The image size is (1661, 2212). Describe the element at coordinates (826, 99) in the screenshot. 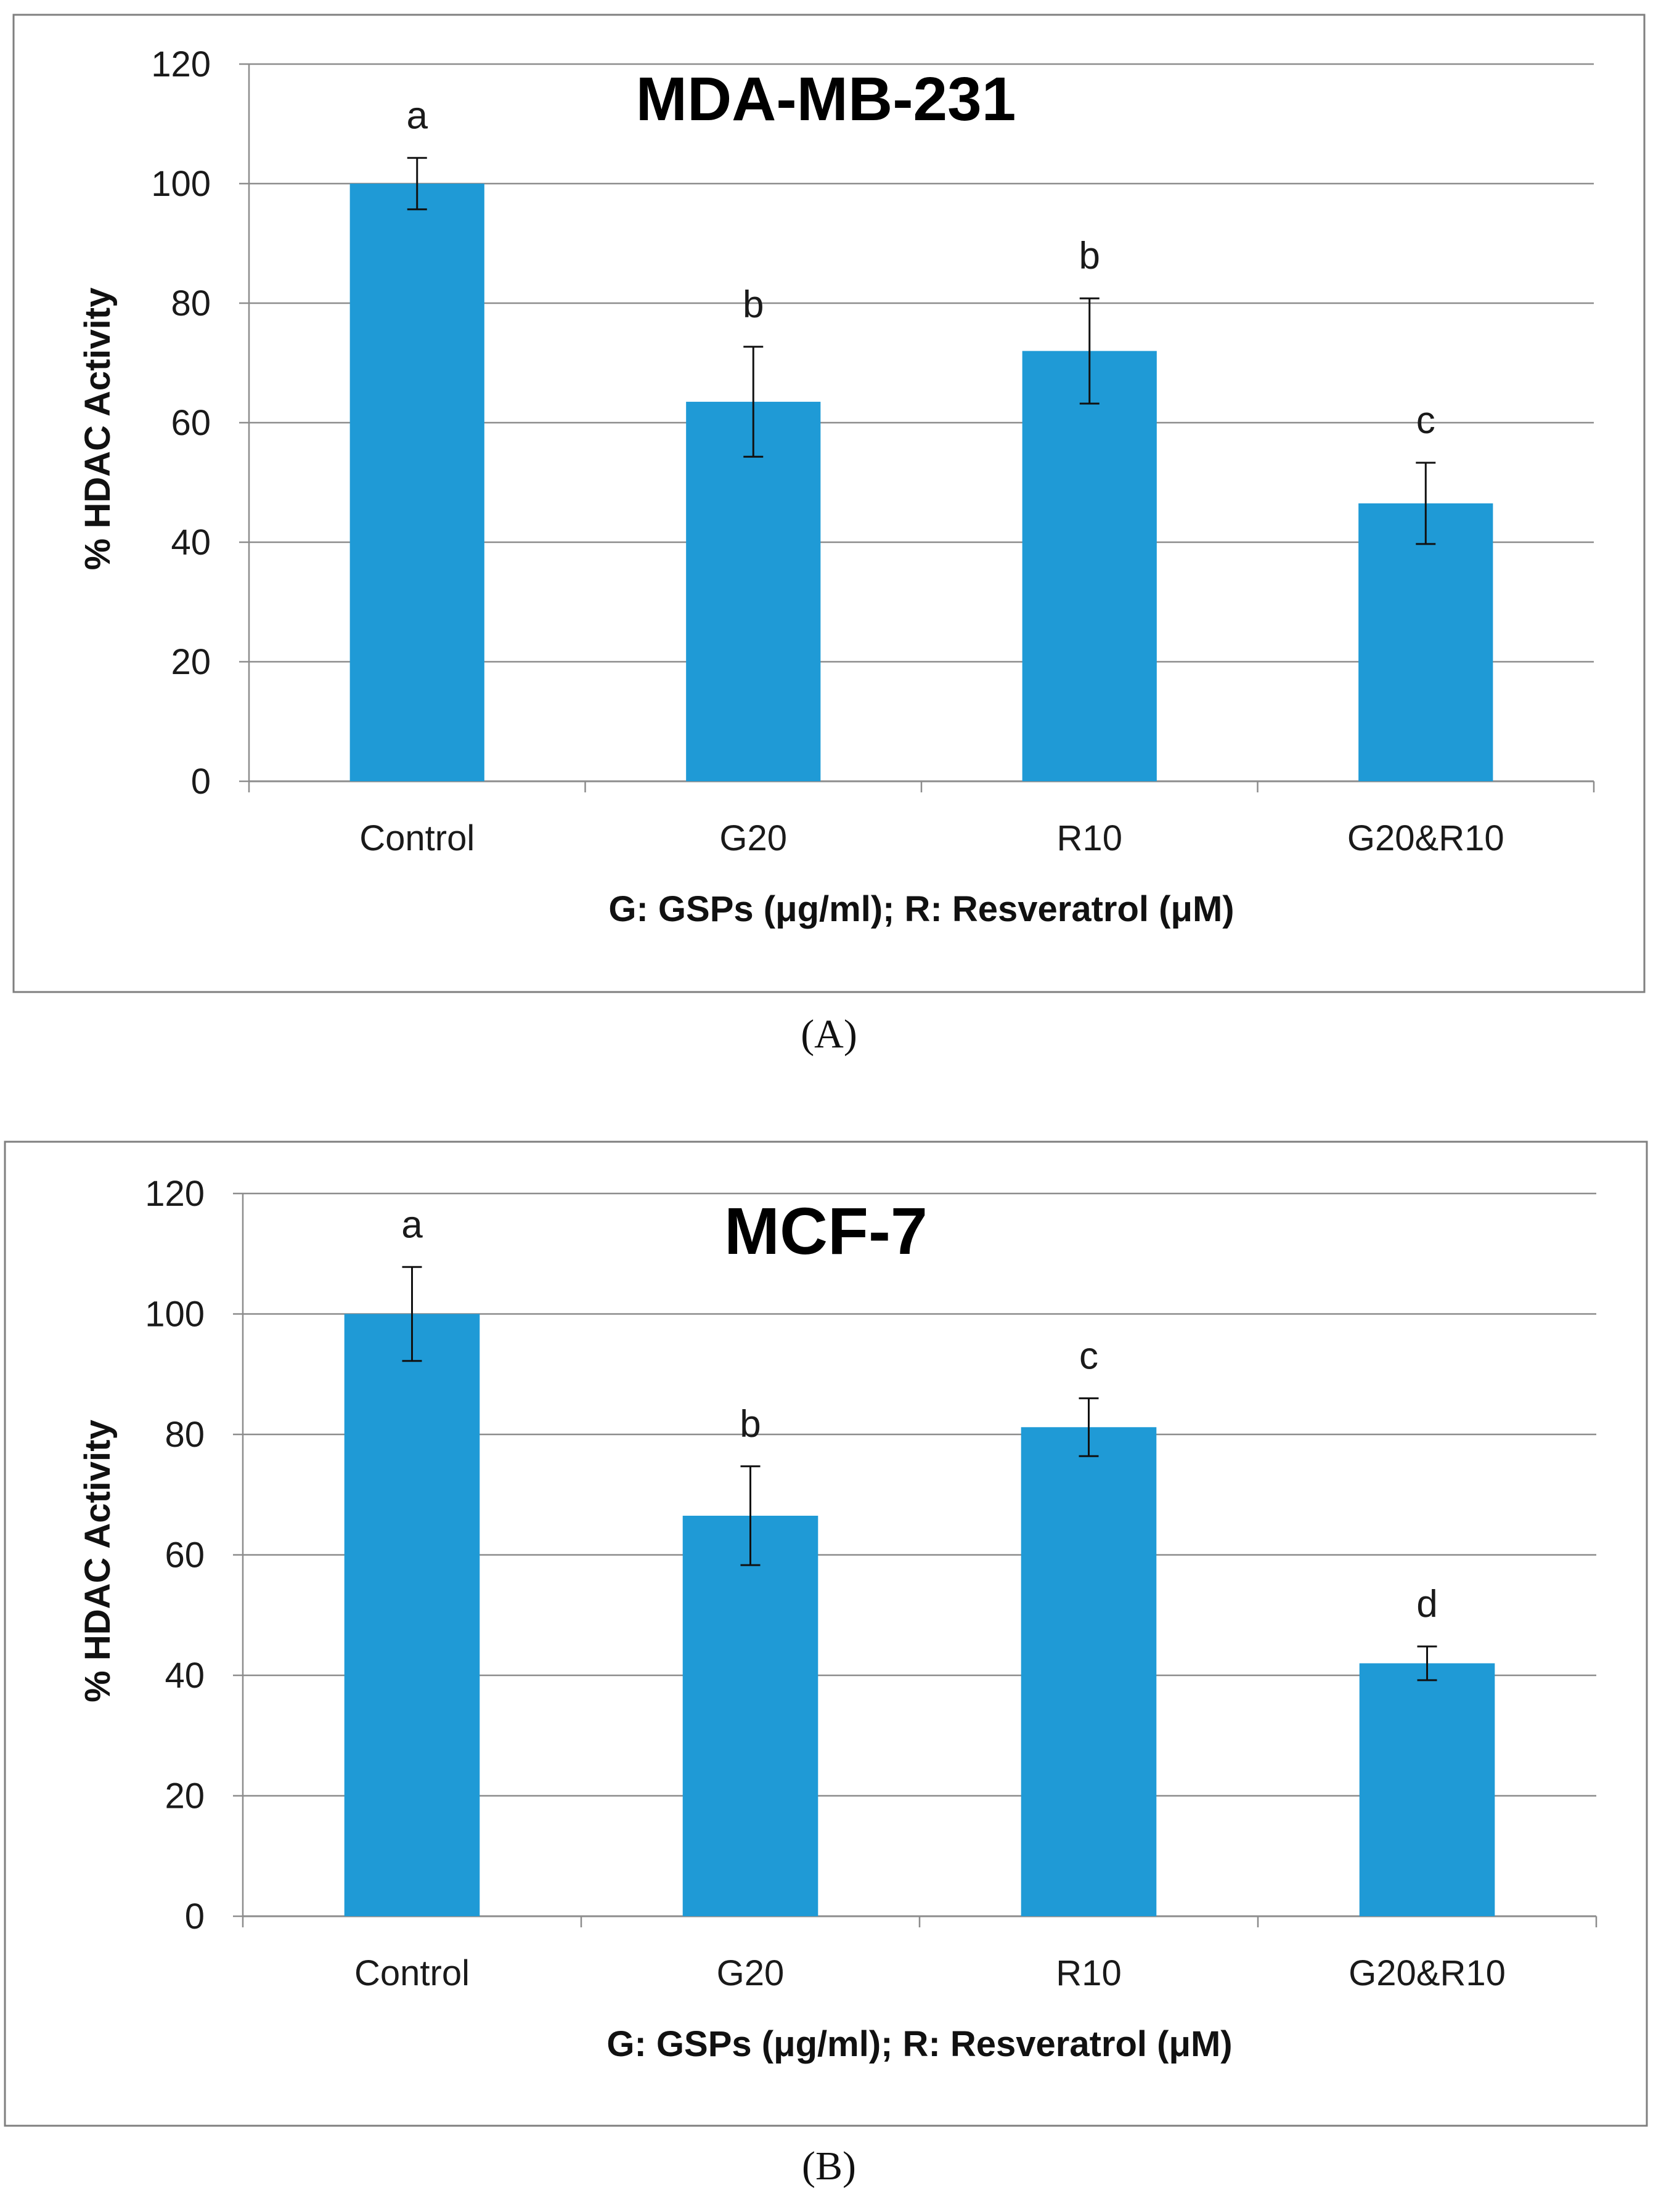

I see `chart-title: MDA-MB-231` at that location.